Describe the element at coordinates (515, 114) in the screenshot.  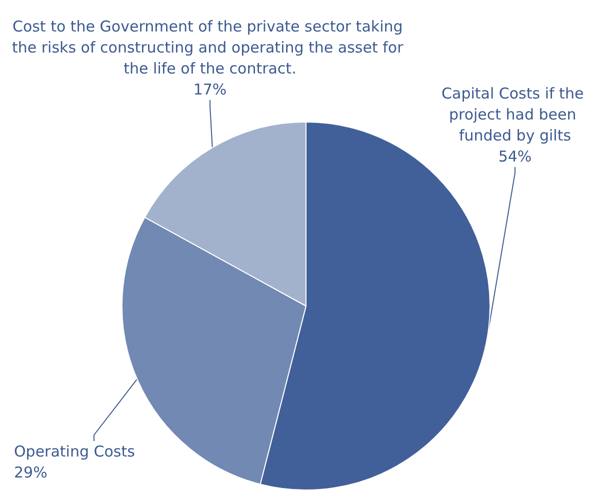
I see `slice-label: Capital Costs if the project had been funded by gilts` at that location.